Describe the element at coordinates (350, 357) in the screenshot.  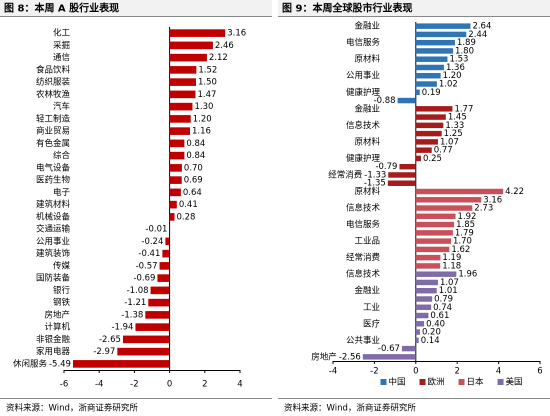
I see `value-label: -2.56` at that location.